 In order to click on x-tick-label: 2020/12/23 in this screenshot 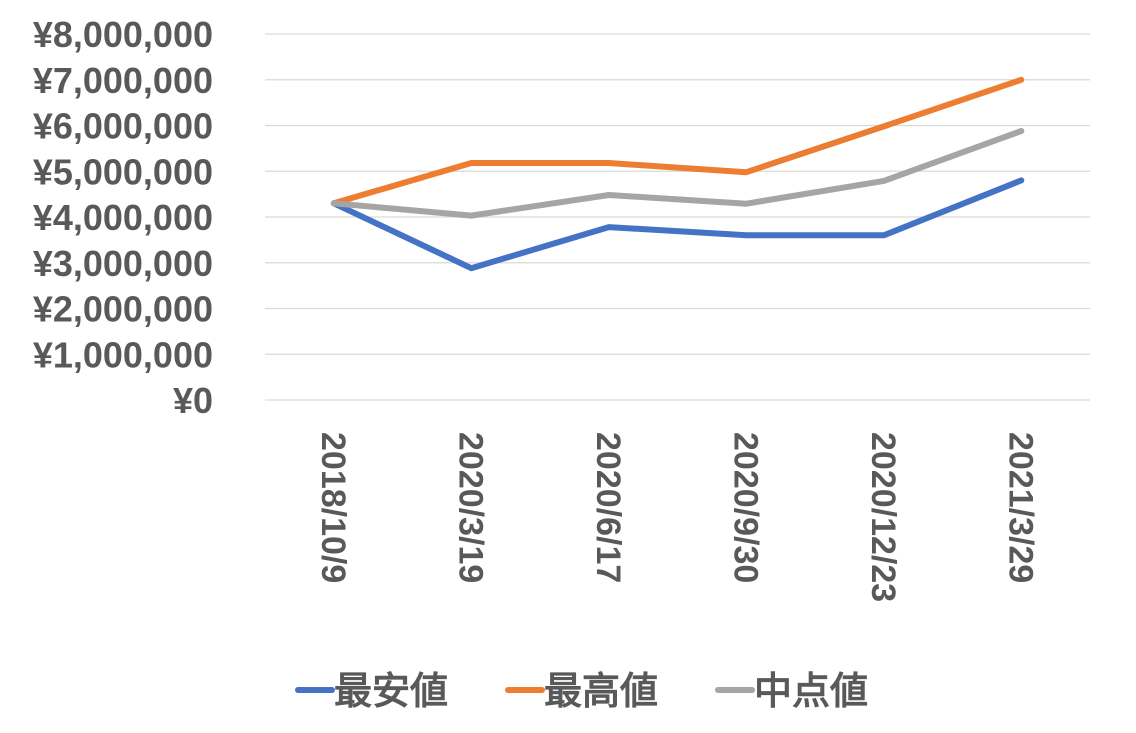, I will do `click(883, 517)`.